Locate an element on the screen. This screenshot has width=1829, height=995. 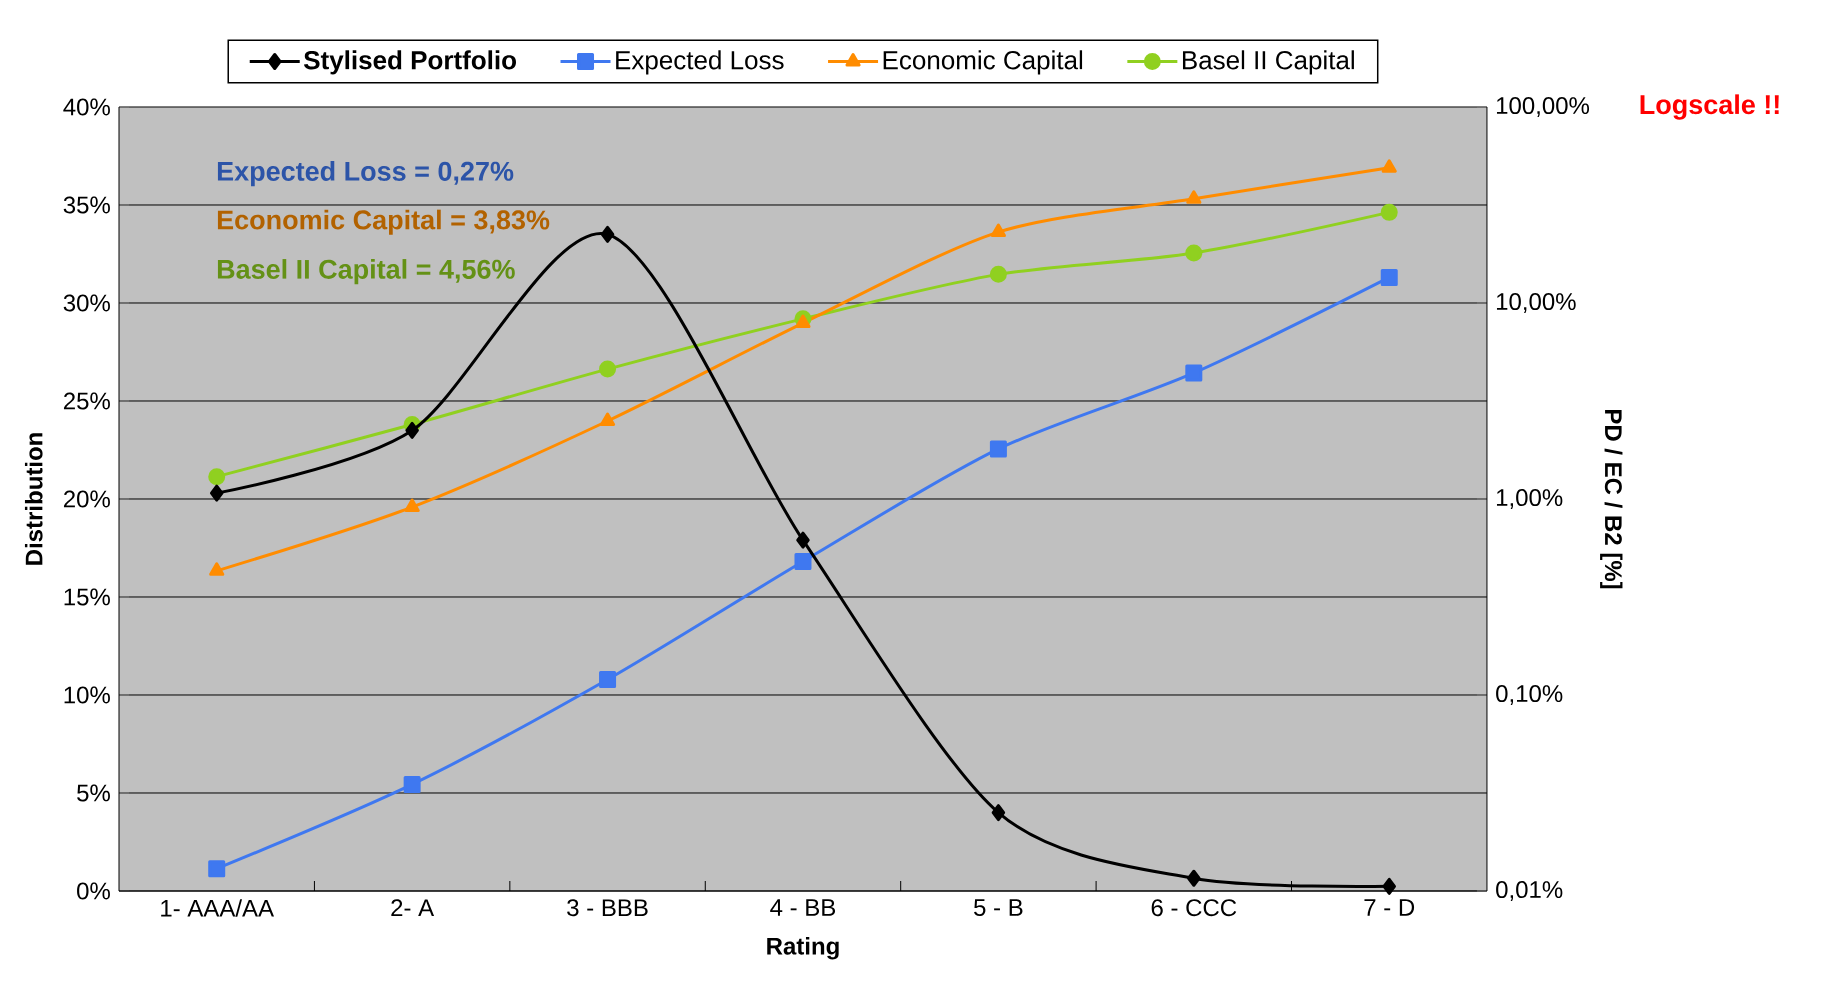
y2-axis-title: PD / EC / B2 [%] is located at coordinates (1611, 499).